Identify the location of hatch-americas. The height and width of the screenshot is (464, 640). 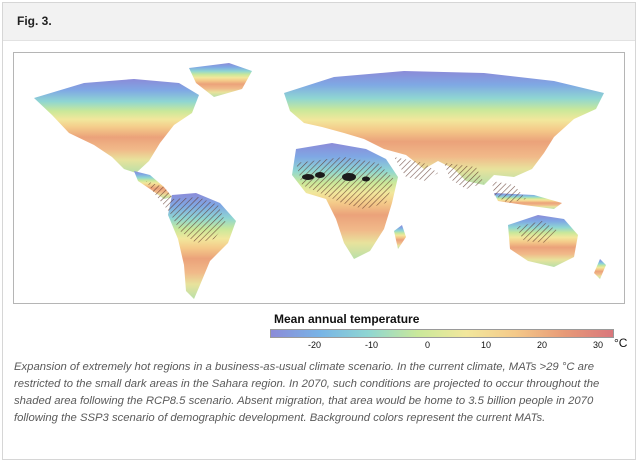
(186, 212).